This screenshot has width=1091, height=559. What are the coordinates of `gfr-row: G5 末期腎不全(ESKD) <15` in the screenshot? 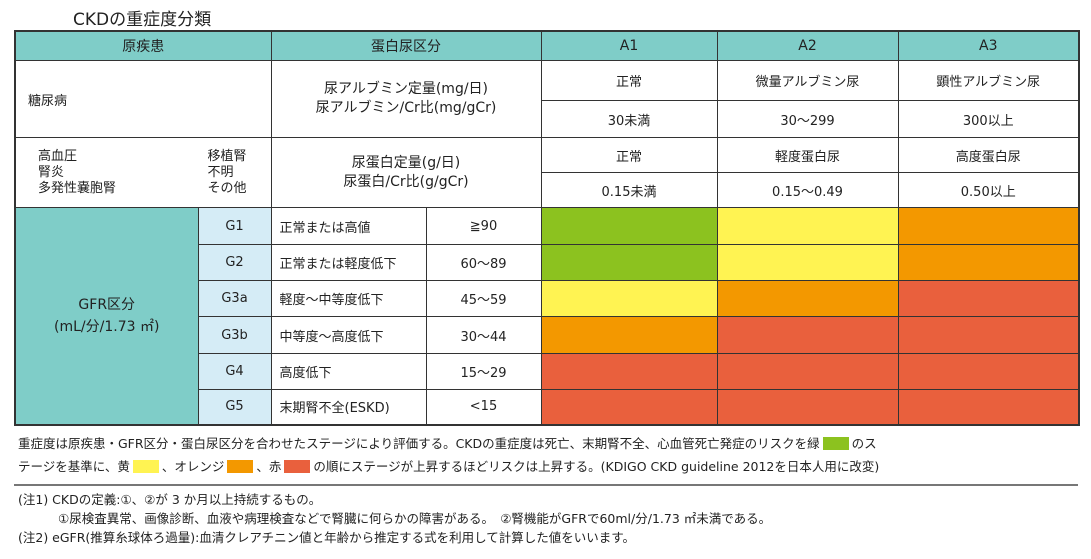 It's located at (547, 407).